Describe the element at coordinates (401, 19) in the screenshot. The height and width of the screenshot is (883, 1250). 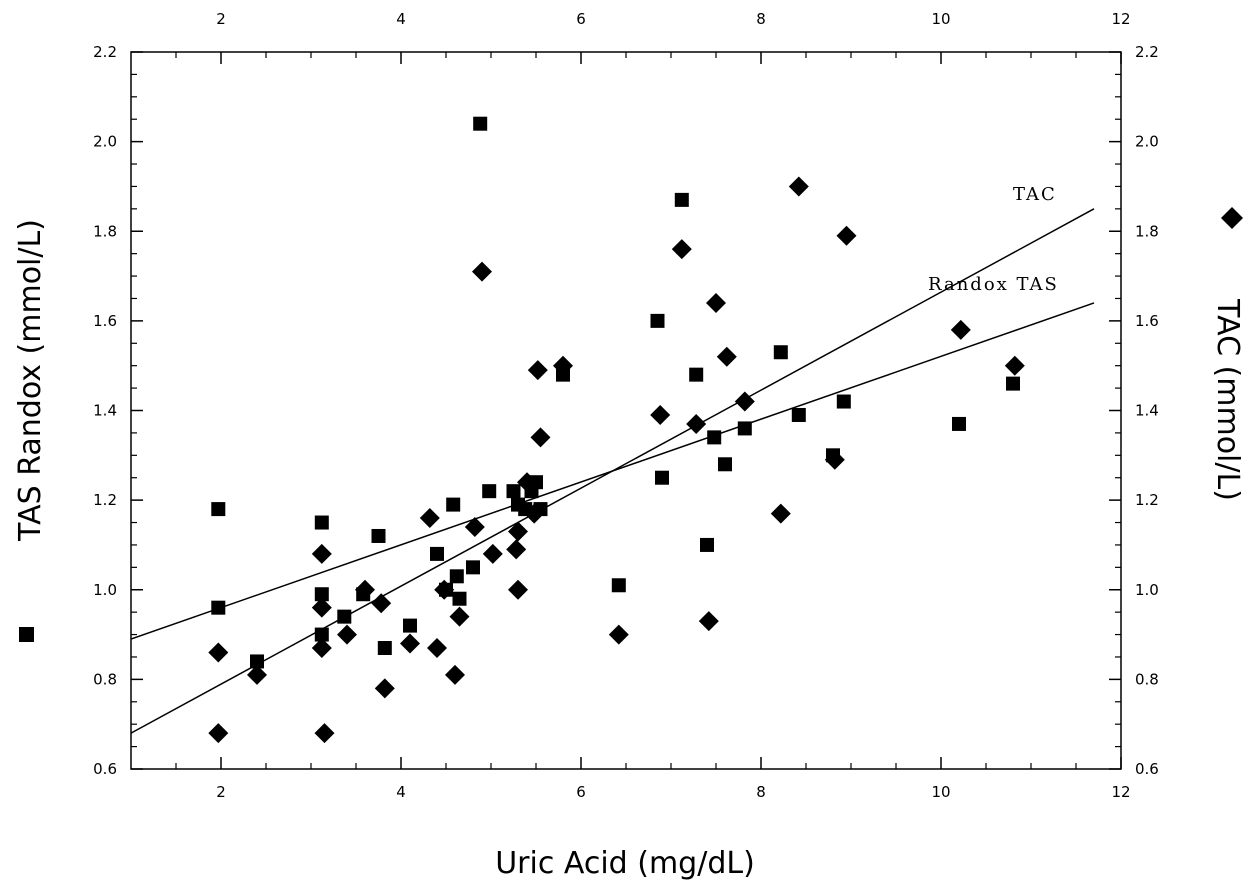
I see `x-tick-label-top: 4` at that location.